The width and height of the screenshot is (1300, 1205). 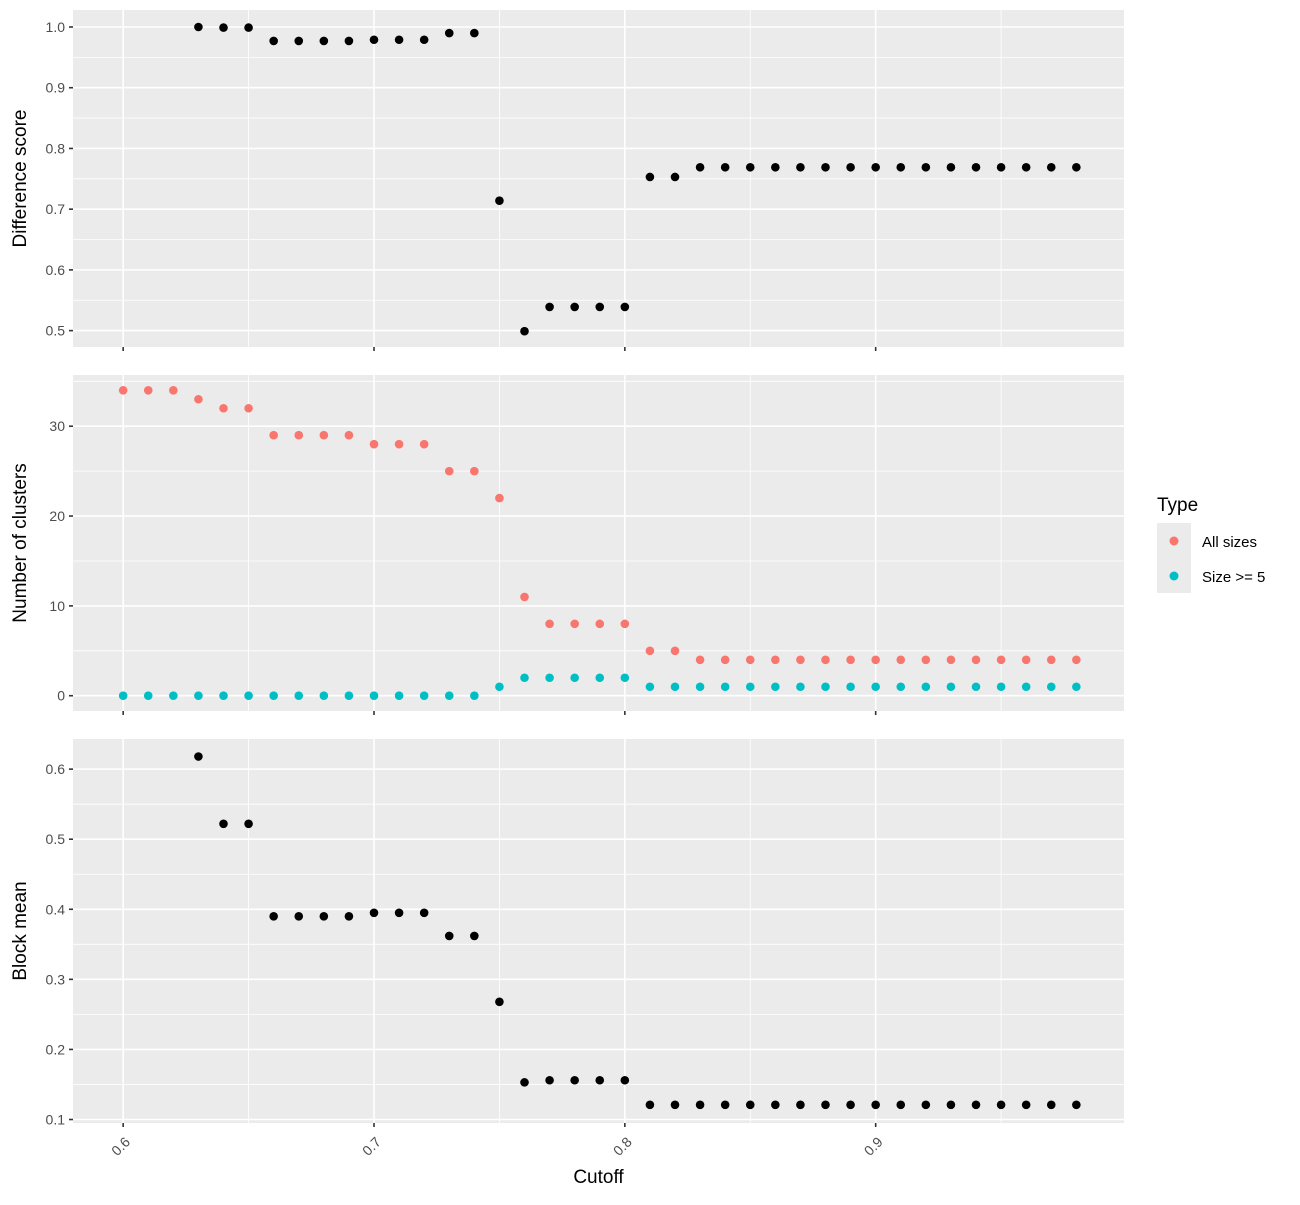 I want to click on legend: Type All sizes Size >= 5, so click(x=1211, y=544).